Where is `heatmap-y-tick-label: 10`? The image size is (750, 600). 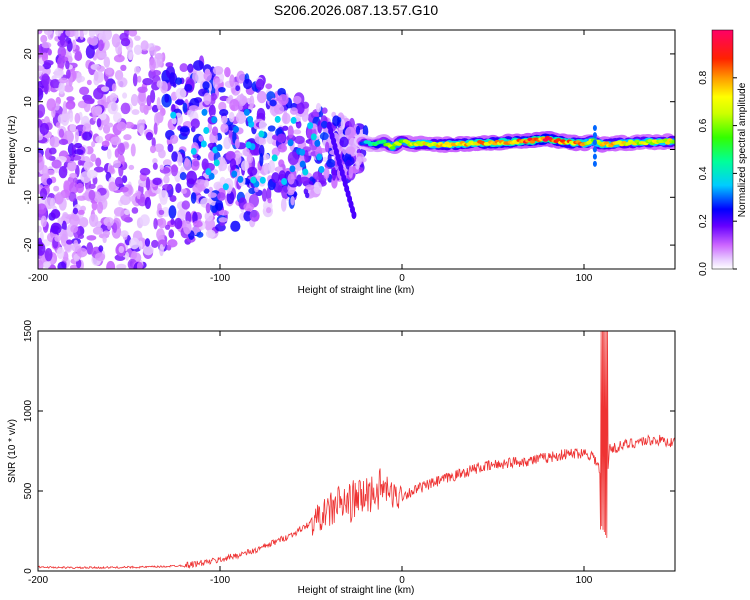 heatmap-y-tick-label: 10 is located at coordinates (28, 102).